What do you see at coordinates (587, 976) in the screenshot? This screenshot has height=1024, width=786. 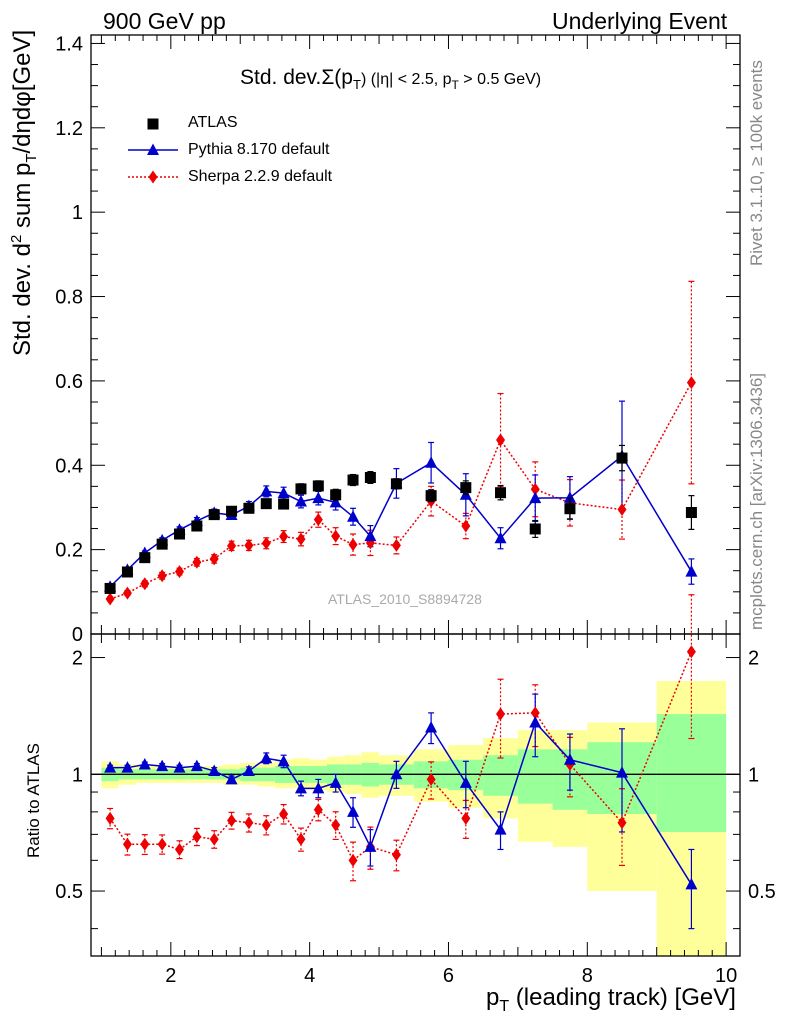 I see `x-tick-label: 8` at bounding box center [587, 976].